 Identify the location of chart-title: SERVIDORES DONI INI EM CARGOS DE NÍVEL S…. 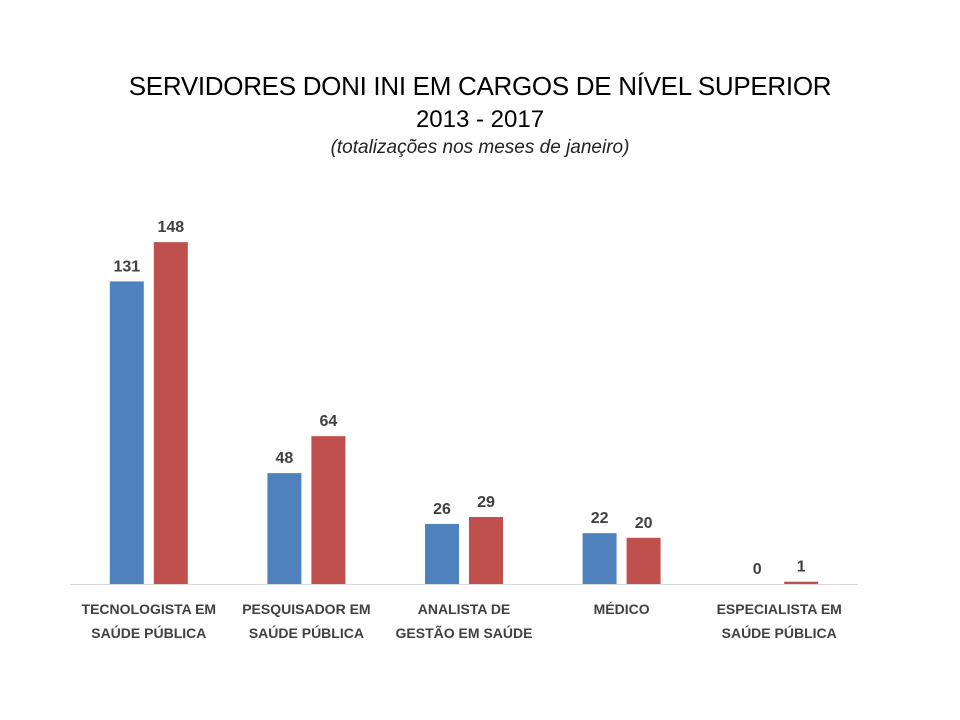
(480, 86).